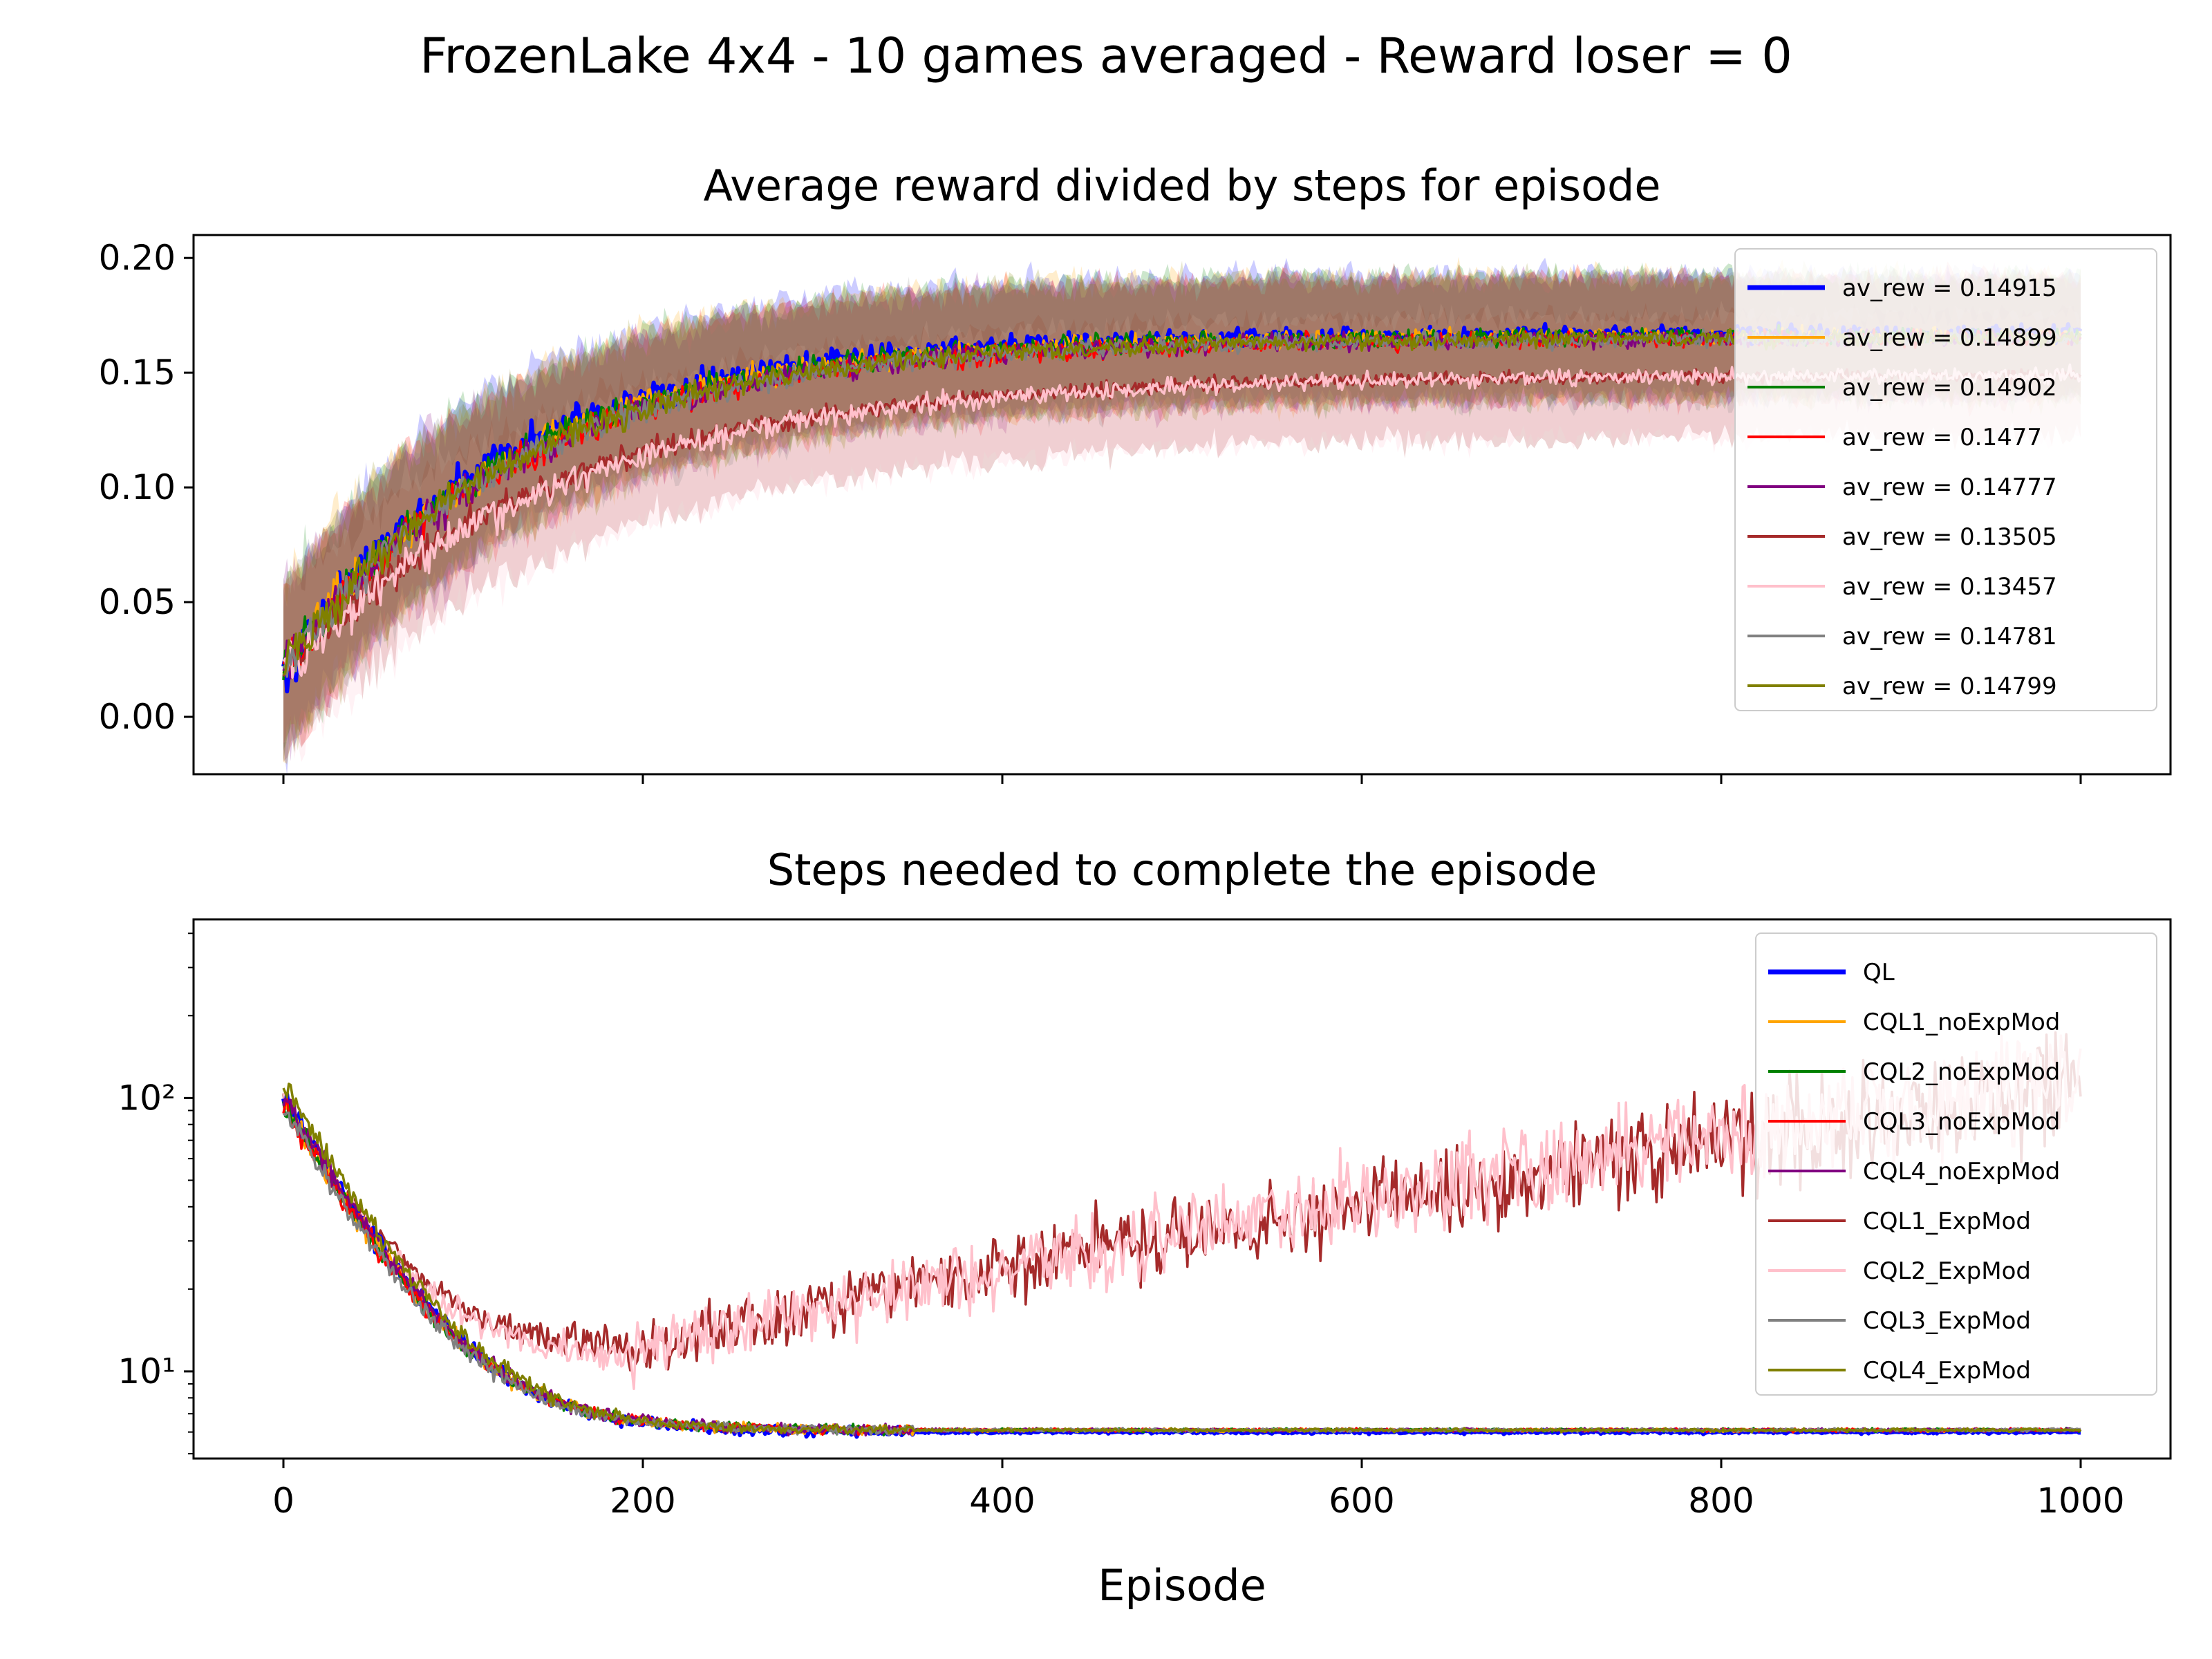 This screenshot has height=1659, width=2212. Describe the element at coordinates (147, 1371) in the screenshot. I see `steps-ytick-label: 10¹` at that location.